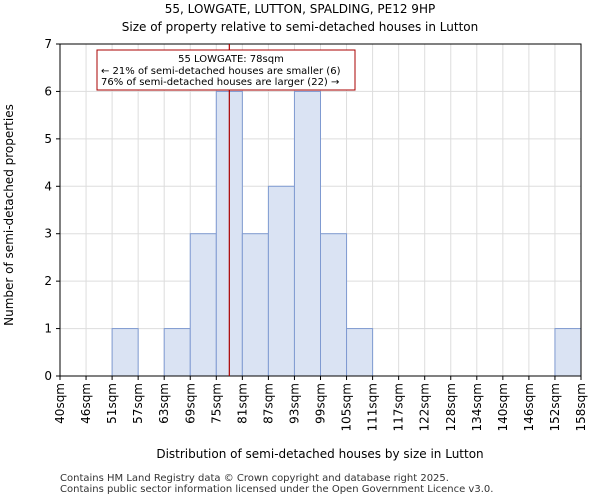  What do you see at coordinates (48, 91) in the screenshot?
I see `y-tick-label: 6` at bounding box center [48, 91].